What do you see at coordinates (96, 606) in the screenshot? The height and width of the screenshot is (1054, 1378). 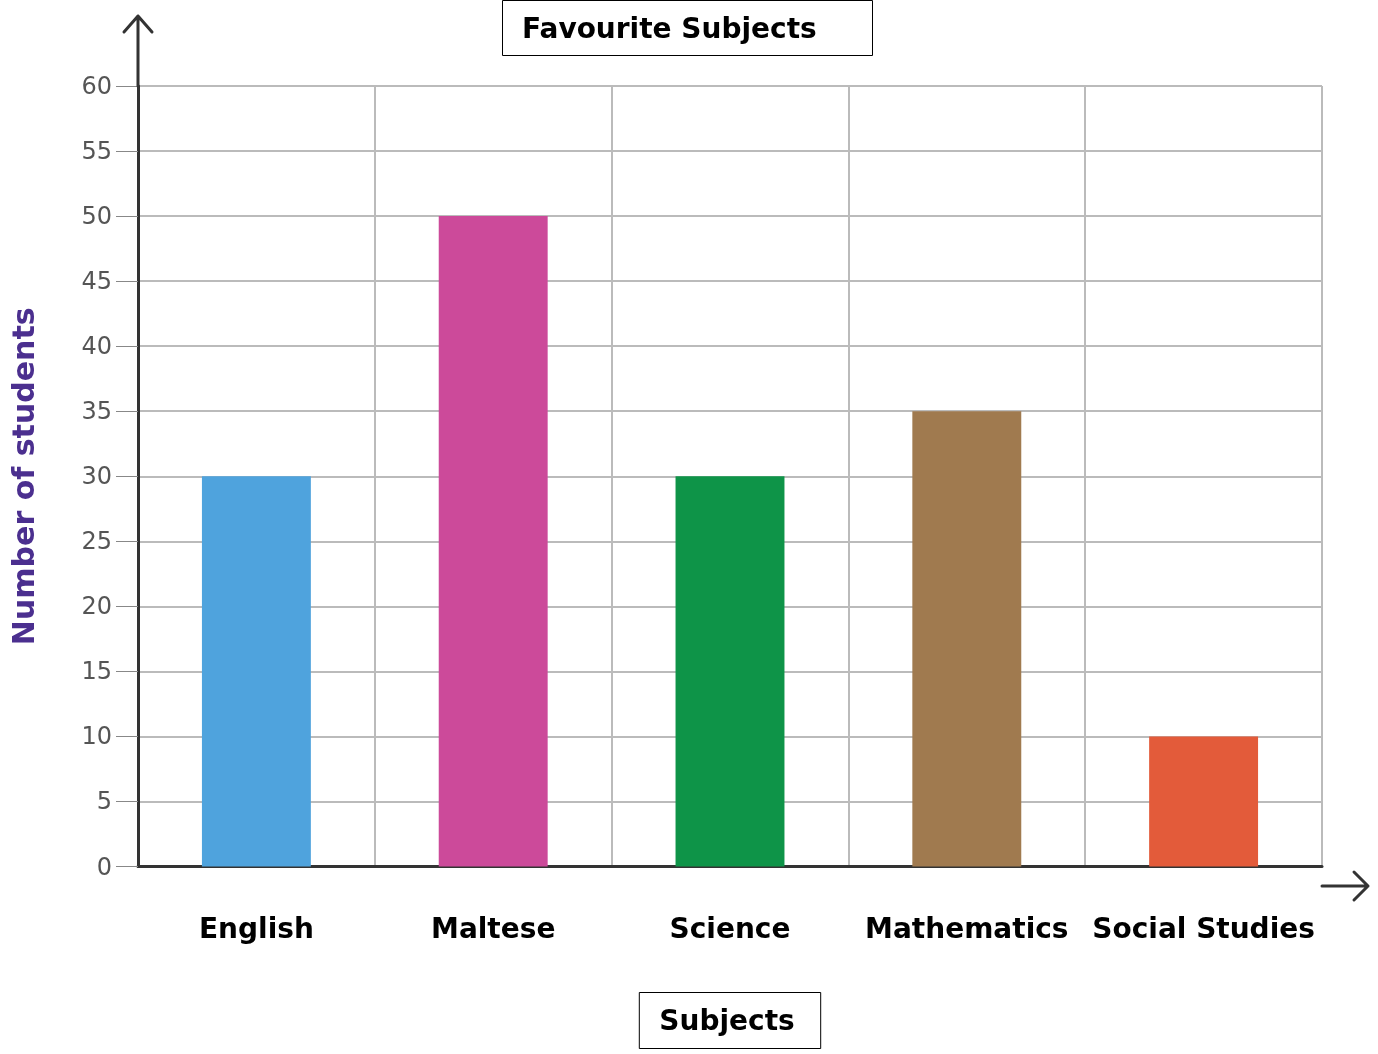 I see `y-tick-label: 20` at bounding box center [96, 606].